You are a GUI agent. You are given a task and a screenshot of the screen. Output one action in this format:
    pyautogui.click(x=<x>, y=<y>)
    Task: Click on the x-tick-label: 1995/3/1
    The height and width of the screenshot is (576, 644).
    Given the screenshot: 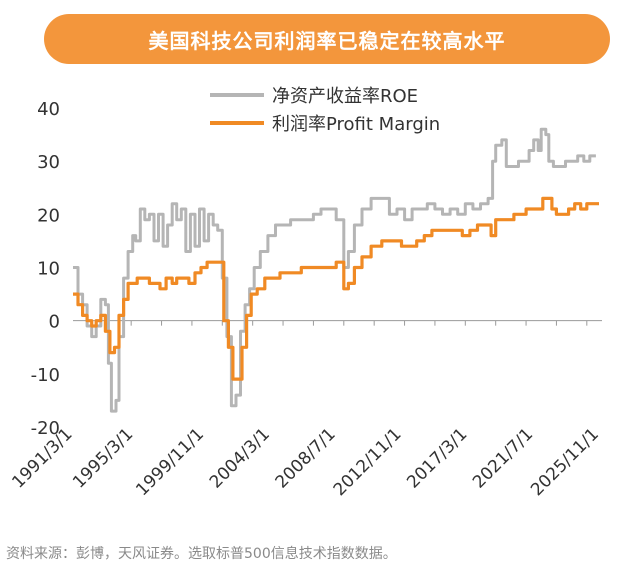 What is the action you would take?
    pyautogui.click(x=103, y=458)
    